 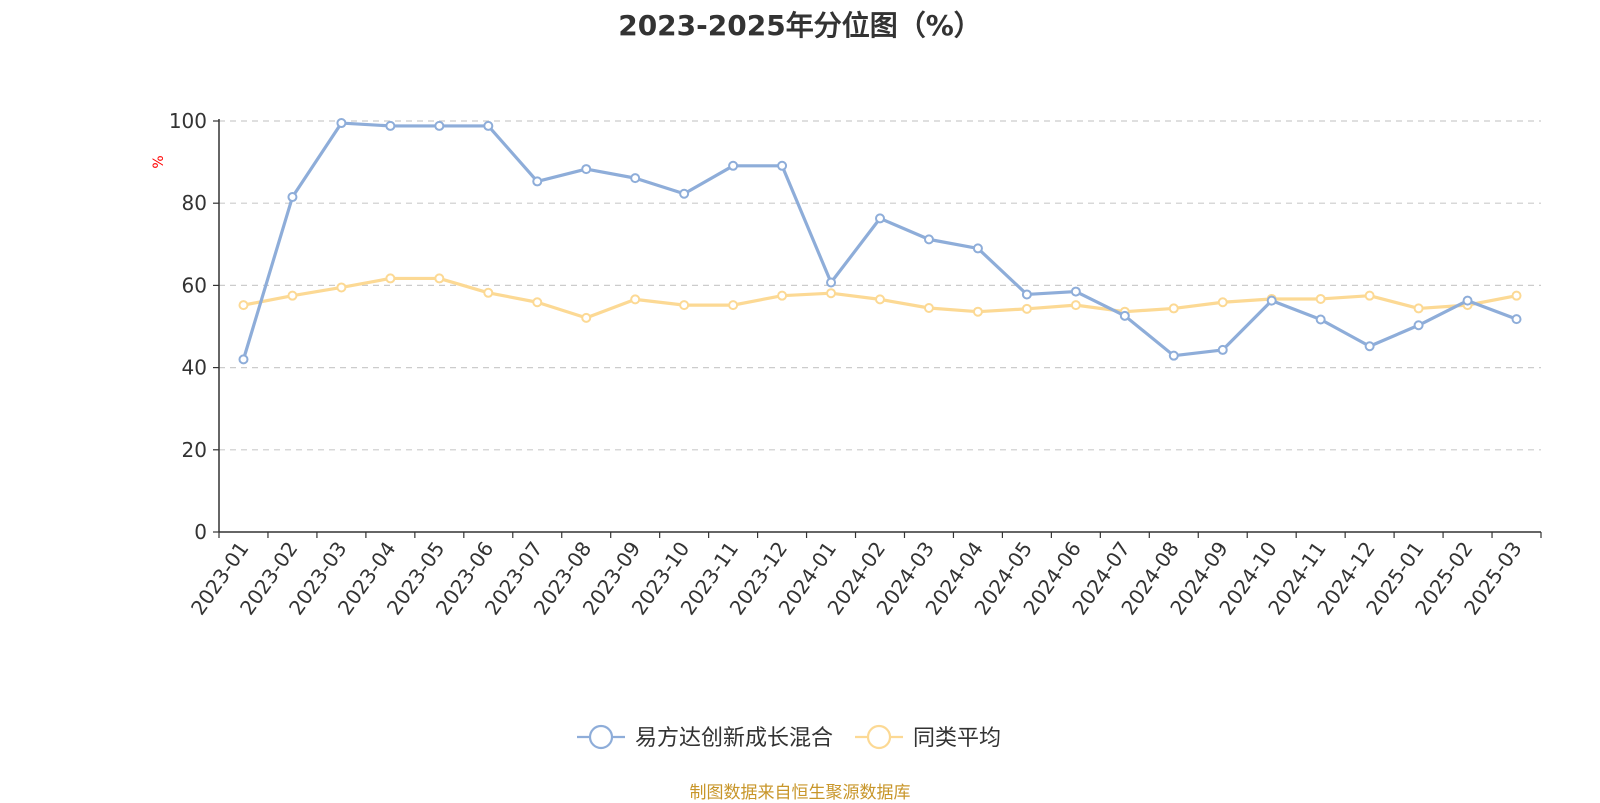 I want to click on y-axis-label: %, so click(x=159, y=161).